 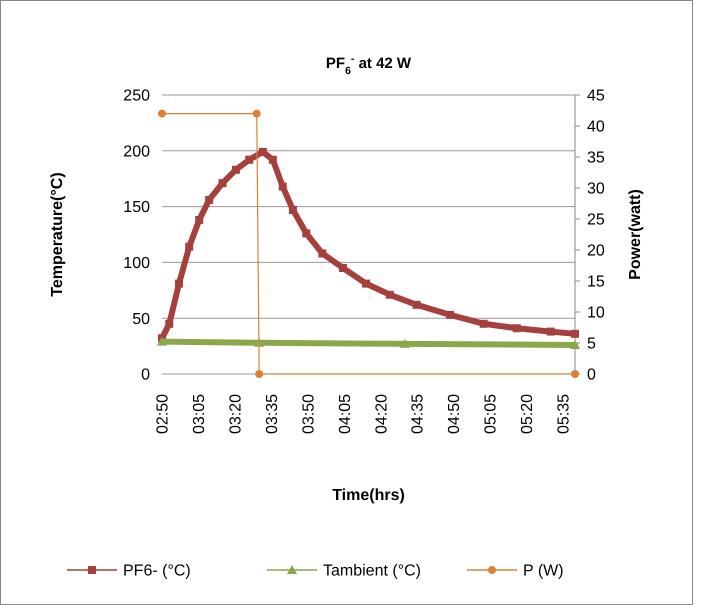 I want to click on x-tick-label: 03:20, so click(x=235, y=414).